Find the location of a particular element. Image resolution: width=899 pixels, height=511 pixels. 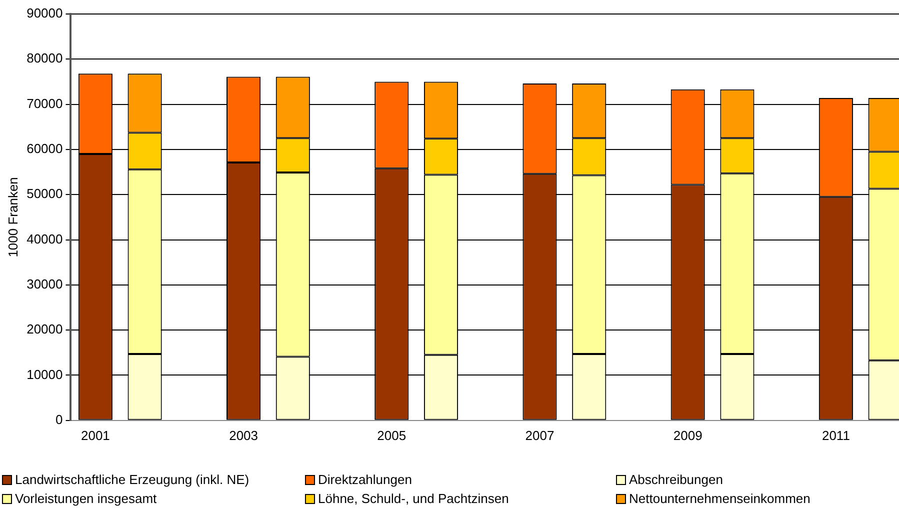

legend-label: Nettounternehmenseinkommen is located at coordinates (719, 498).